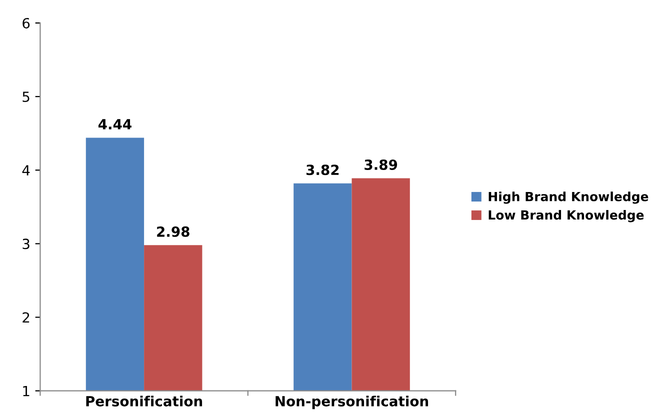 Image resolution: width=670 pixels, height=418 pixels. Describe the element at coordinates (352, 403) in the screenshot. I see `x-tick-label: Non-personification` at that location.